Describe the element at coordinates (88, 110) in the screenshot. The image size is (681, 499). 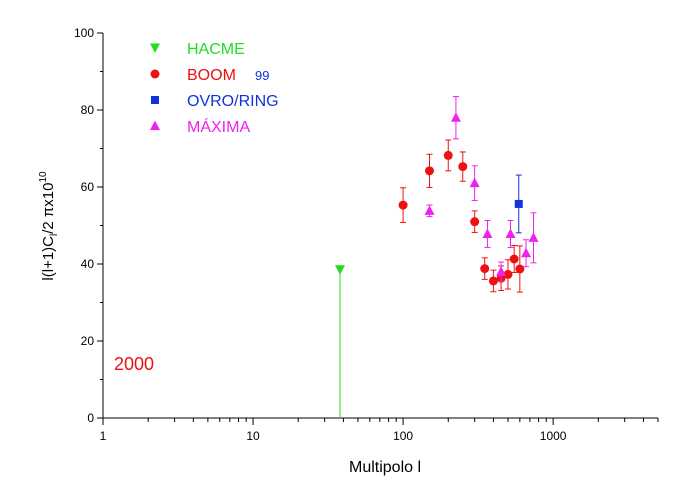
I see `y-tick-label: 80` at that location.